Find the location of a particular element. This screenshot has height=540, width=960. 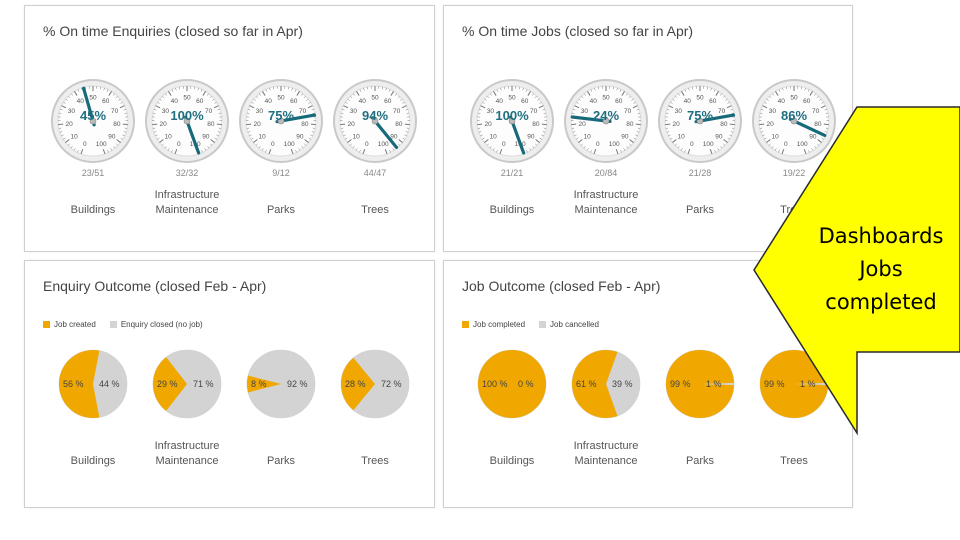

category-label-line: Maintenance is located at coordinates (187, 210).